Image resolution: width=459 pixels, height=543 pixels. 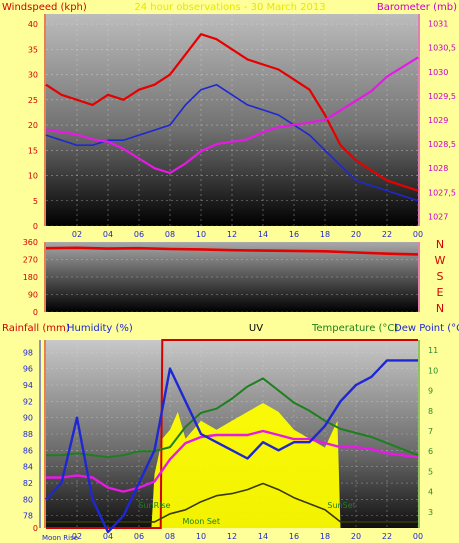 I want to click on chart3-ytick-temp: 11, so click(x=433, y=350).